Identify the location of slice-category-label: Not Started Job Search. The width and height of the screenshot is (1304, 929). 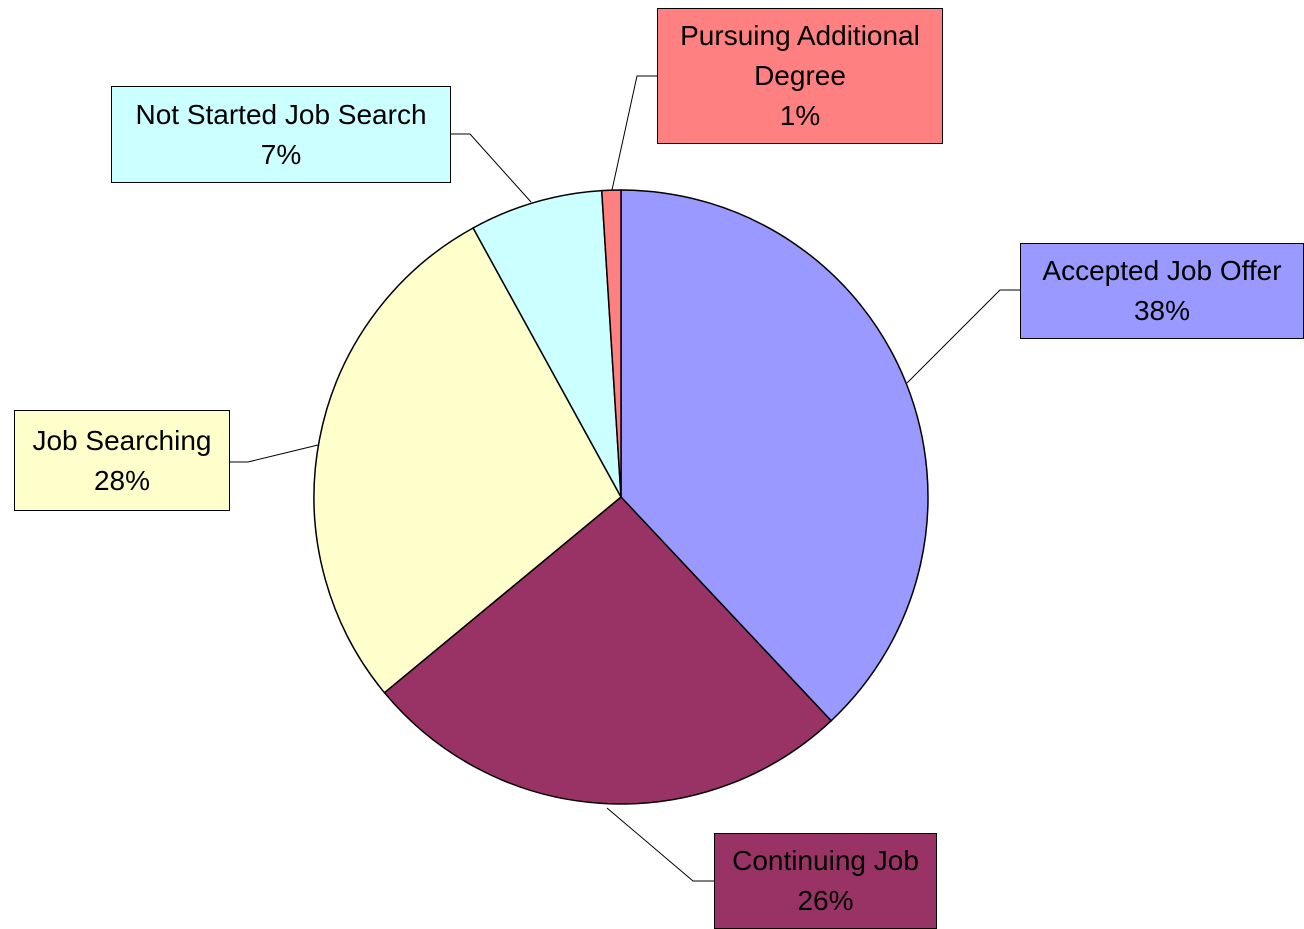
(281, 114).